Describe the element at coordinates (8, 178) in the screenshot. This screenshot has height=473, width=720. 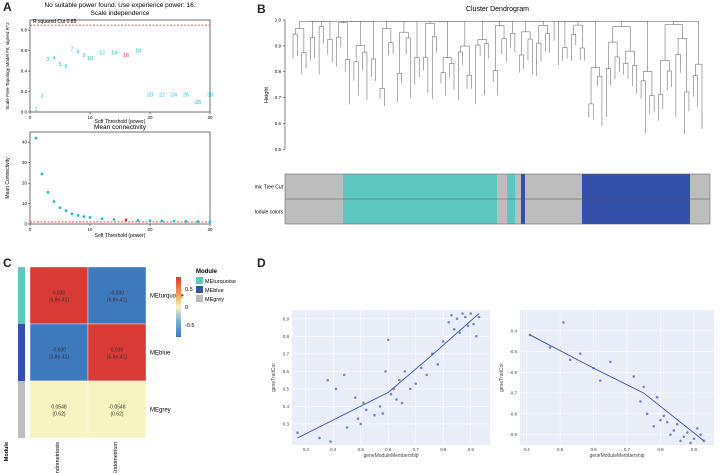
I see `y-axis-label: Mean Connectivity` at that location.